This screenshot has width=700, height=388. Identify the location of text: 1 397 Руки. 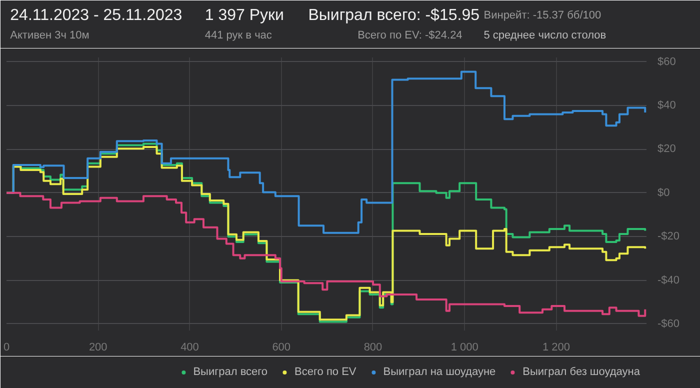
(244, 15).